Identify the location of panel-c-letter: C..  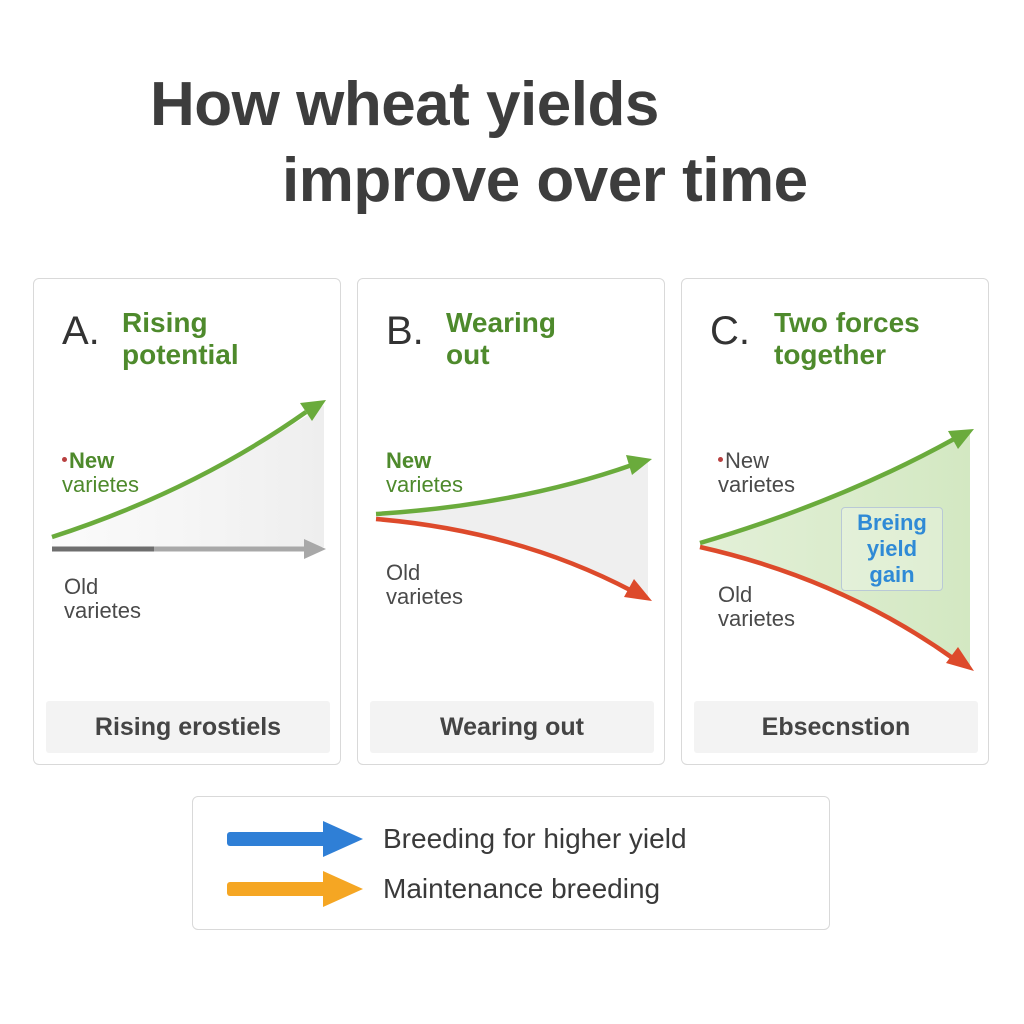
(730, 331).